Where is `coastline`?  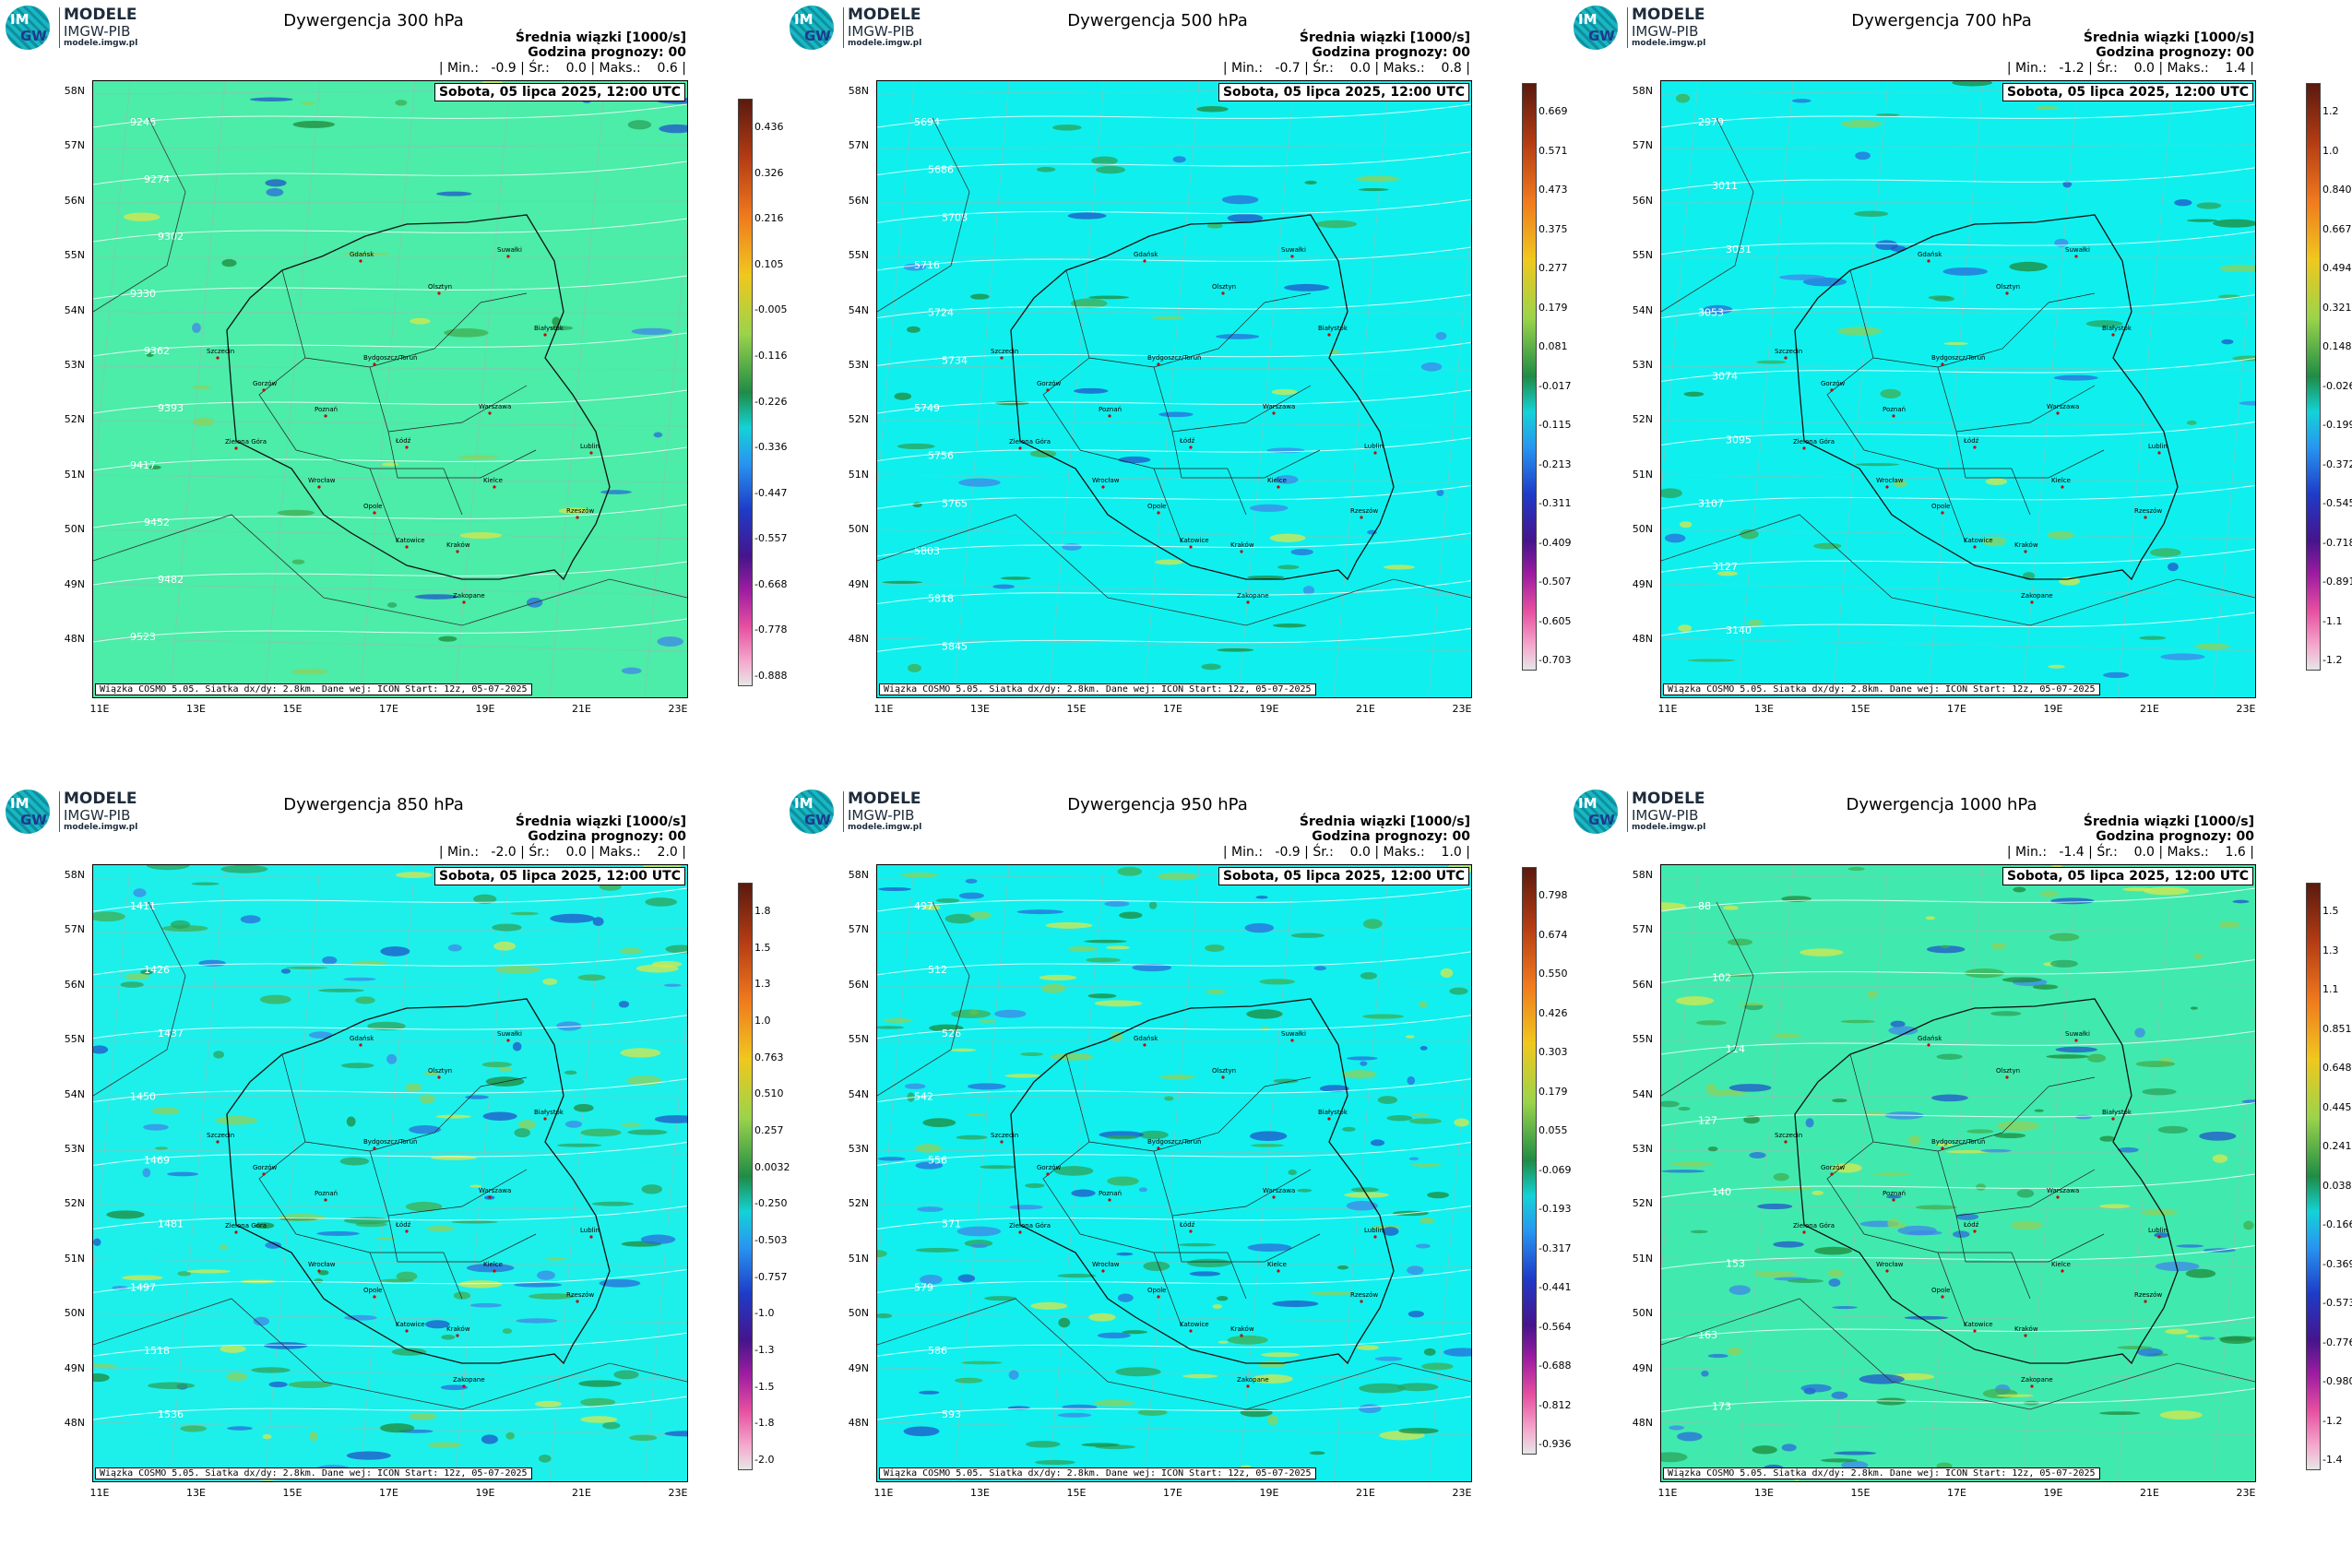
coastline is located at coordinates (139, 999).